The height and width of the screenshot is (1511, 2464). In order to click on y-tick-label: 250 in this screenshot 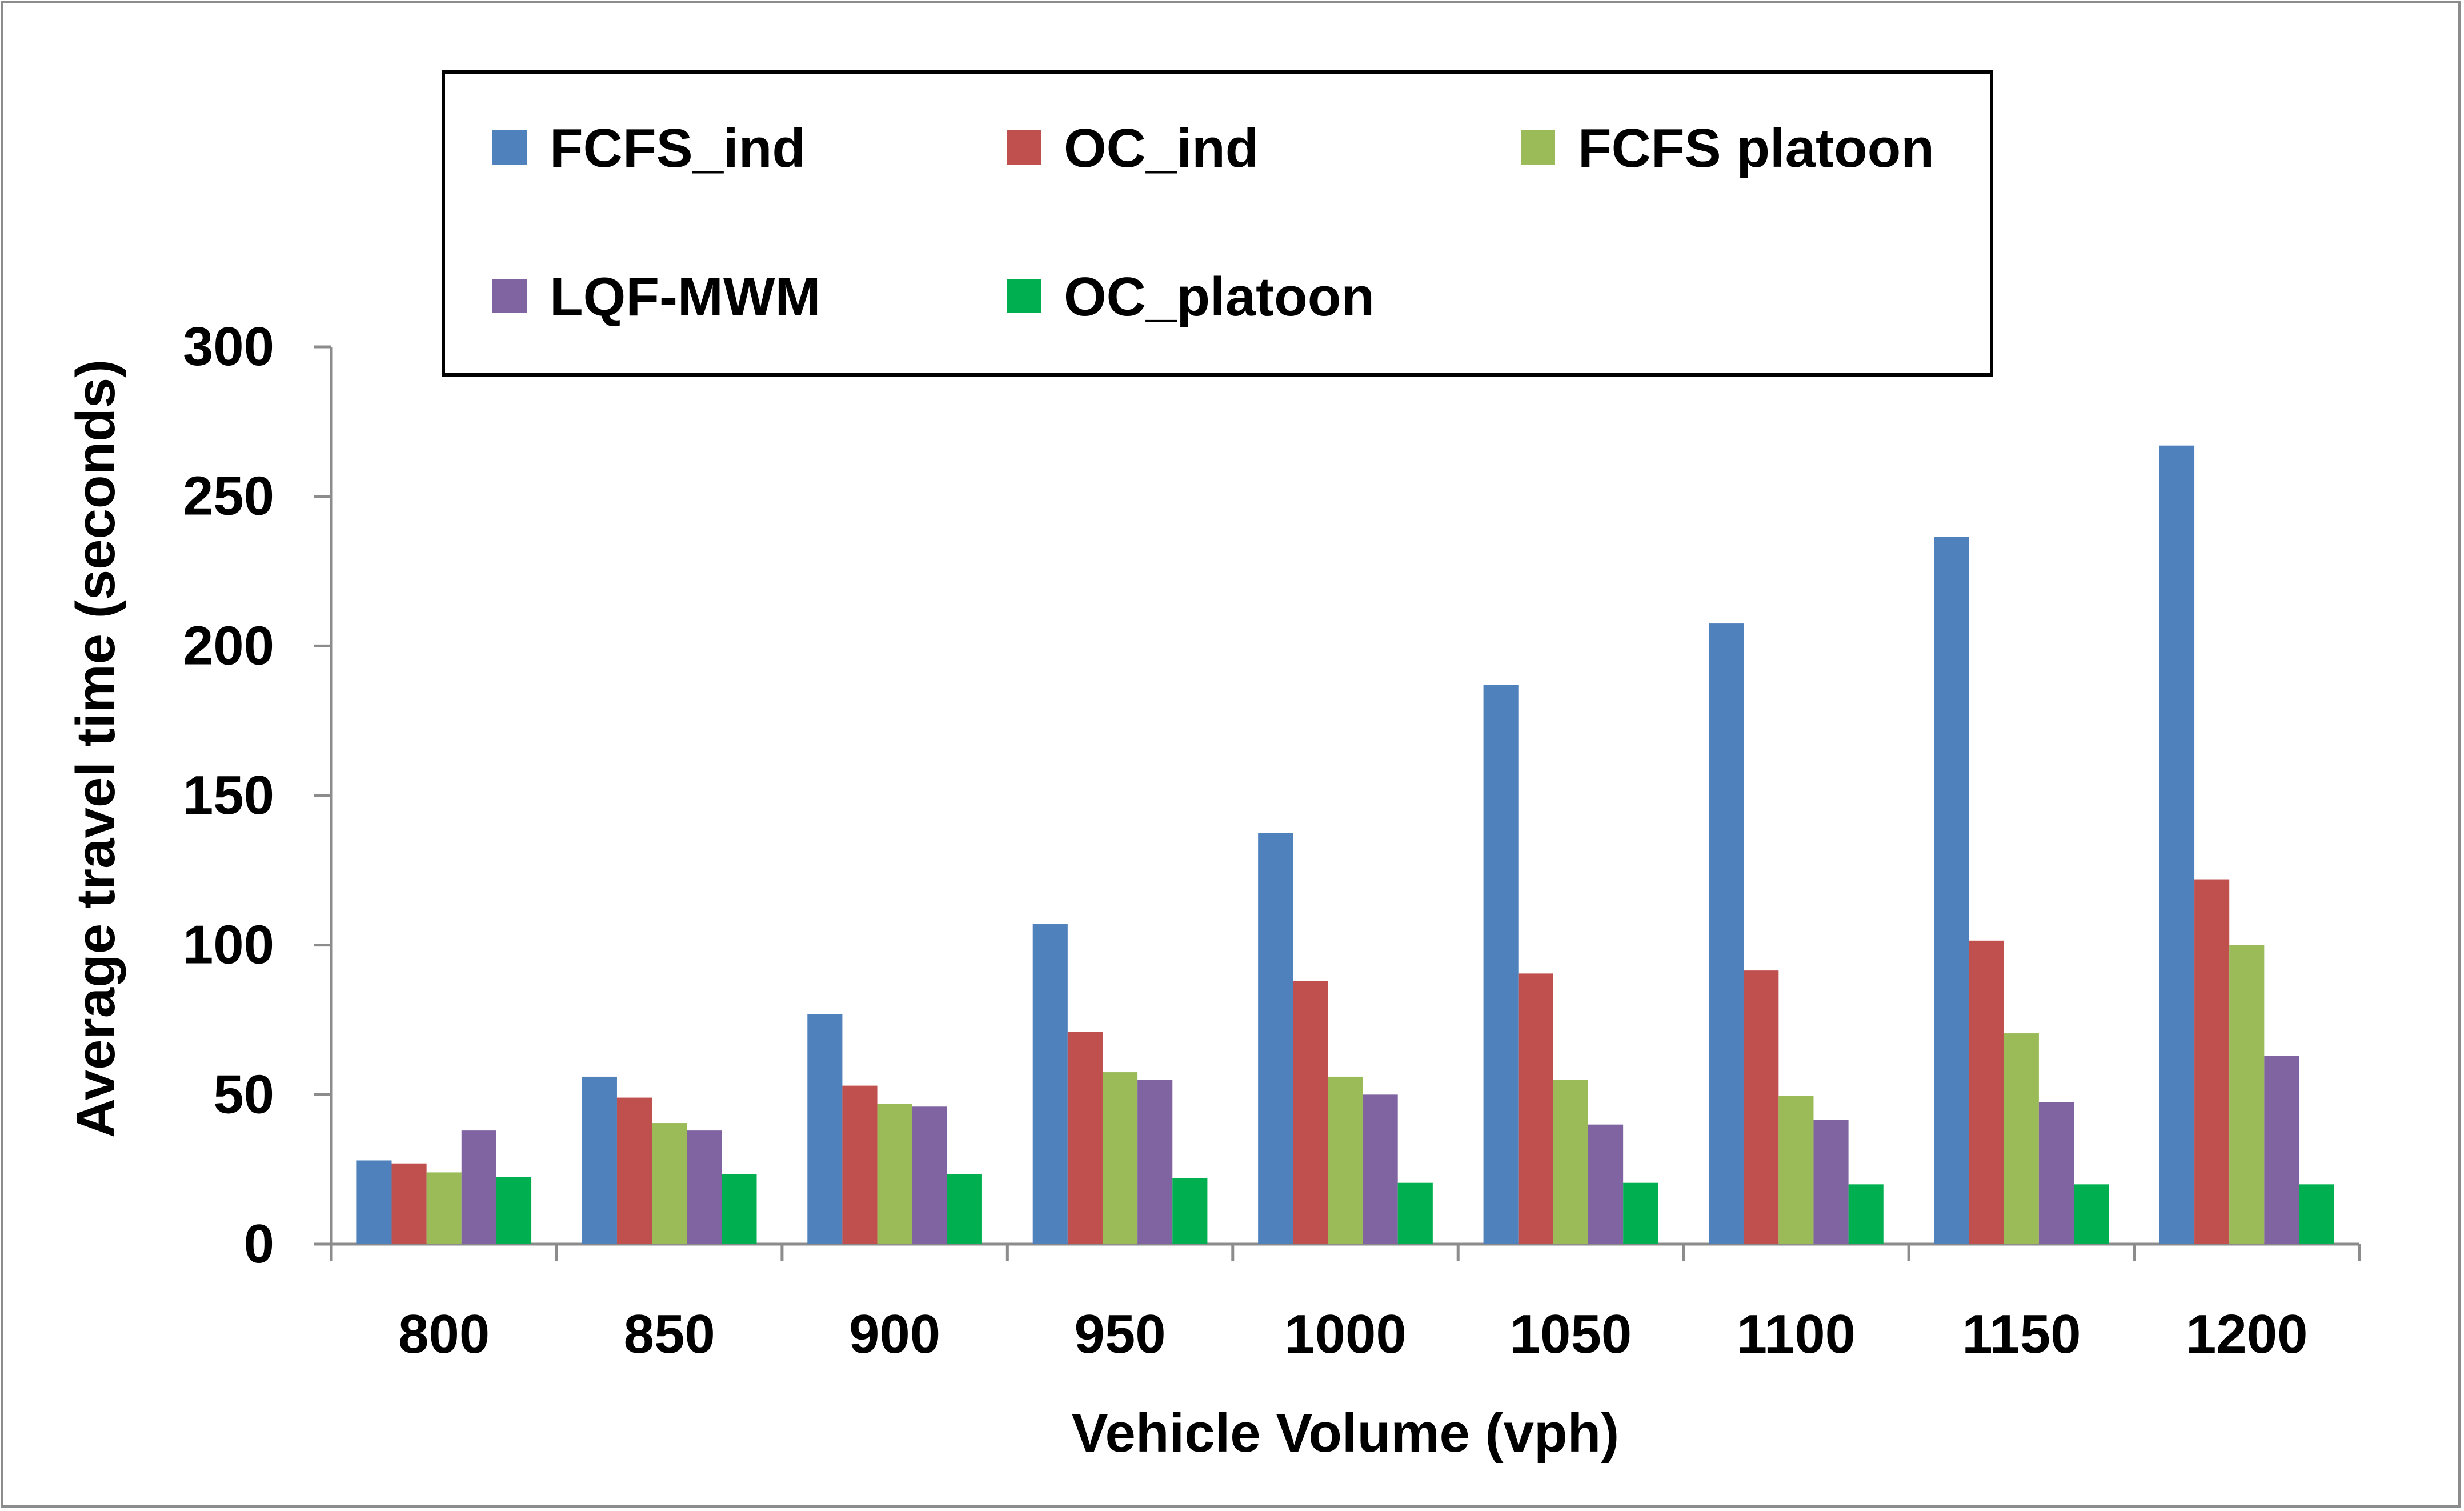, I will do `click(228, 496)`.